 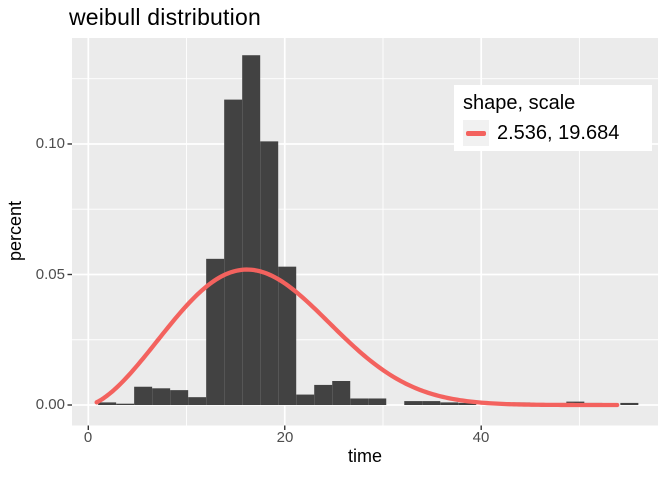 What do you see at coordinates (165, 17) in the screenshot?
I see `plot-title: weibull distribution` at bounding box center [165, 17].